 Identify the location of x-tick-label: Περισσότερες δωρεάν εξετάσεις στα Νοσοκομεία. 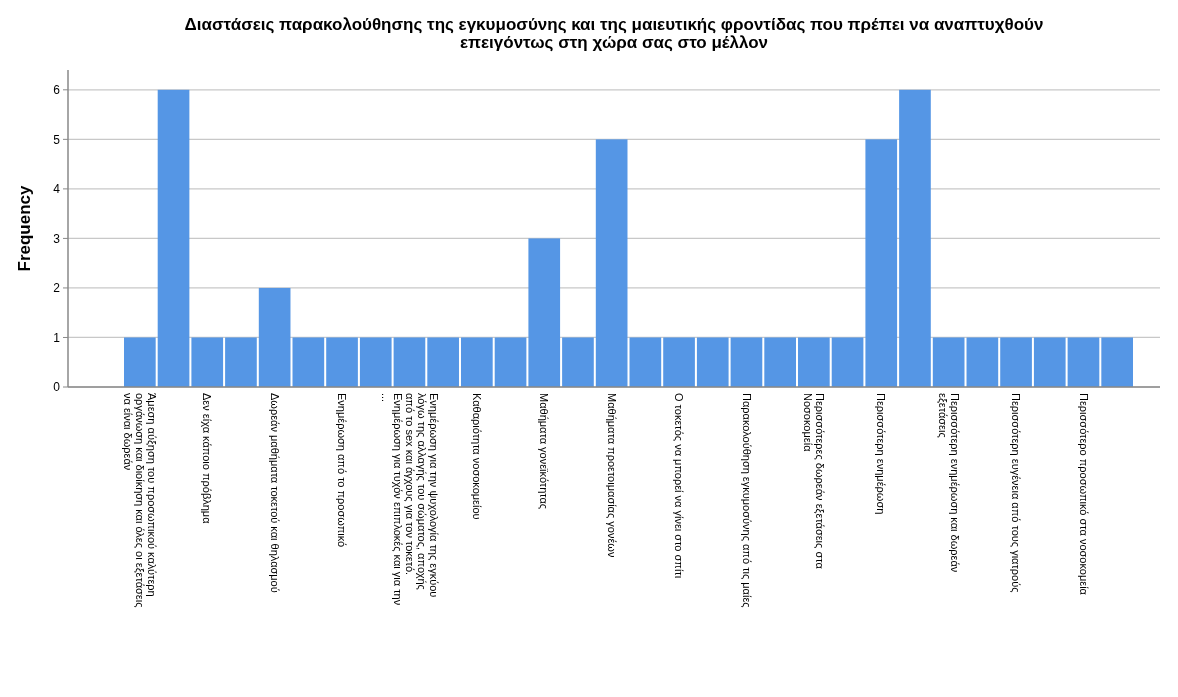
(814, 481).